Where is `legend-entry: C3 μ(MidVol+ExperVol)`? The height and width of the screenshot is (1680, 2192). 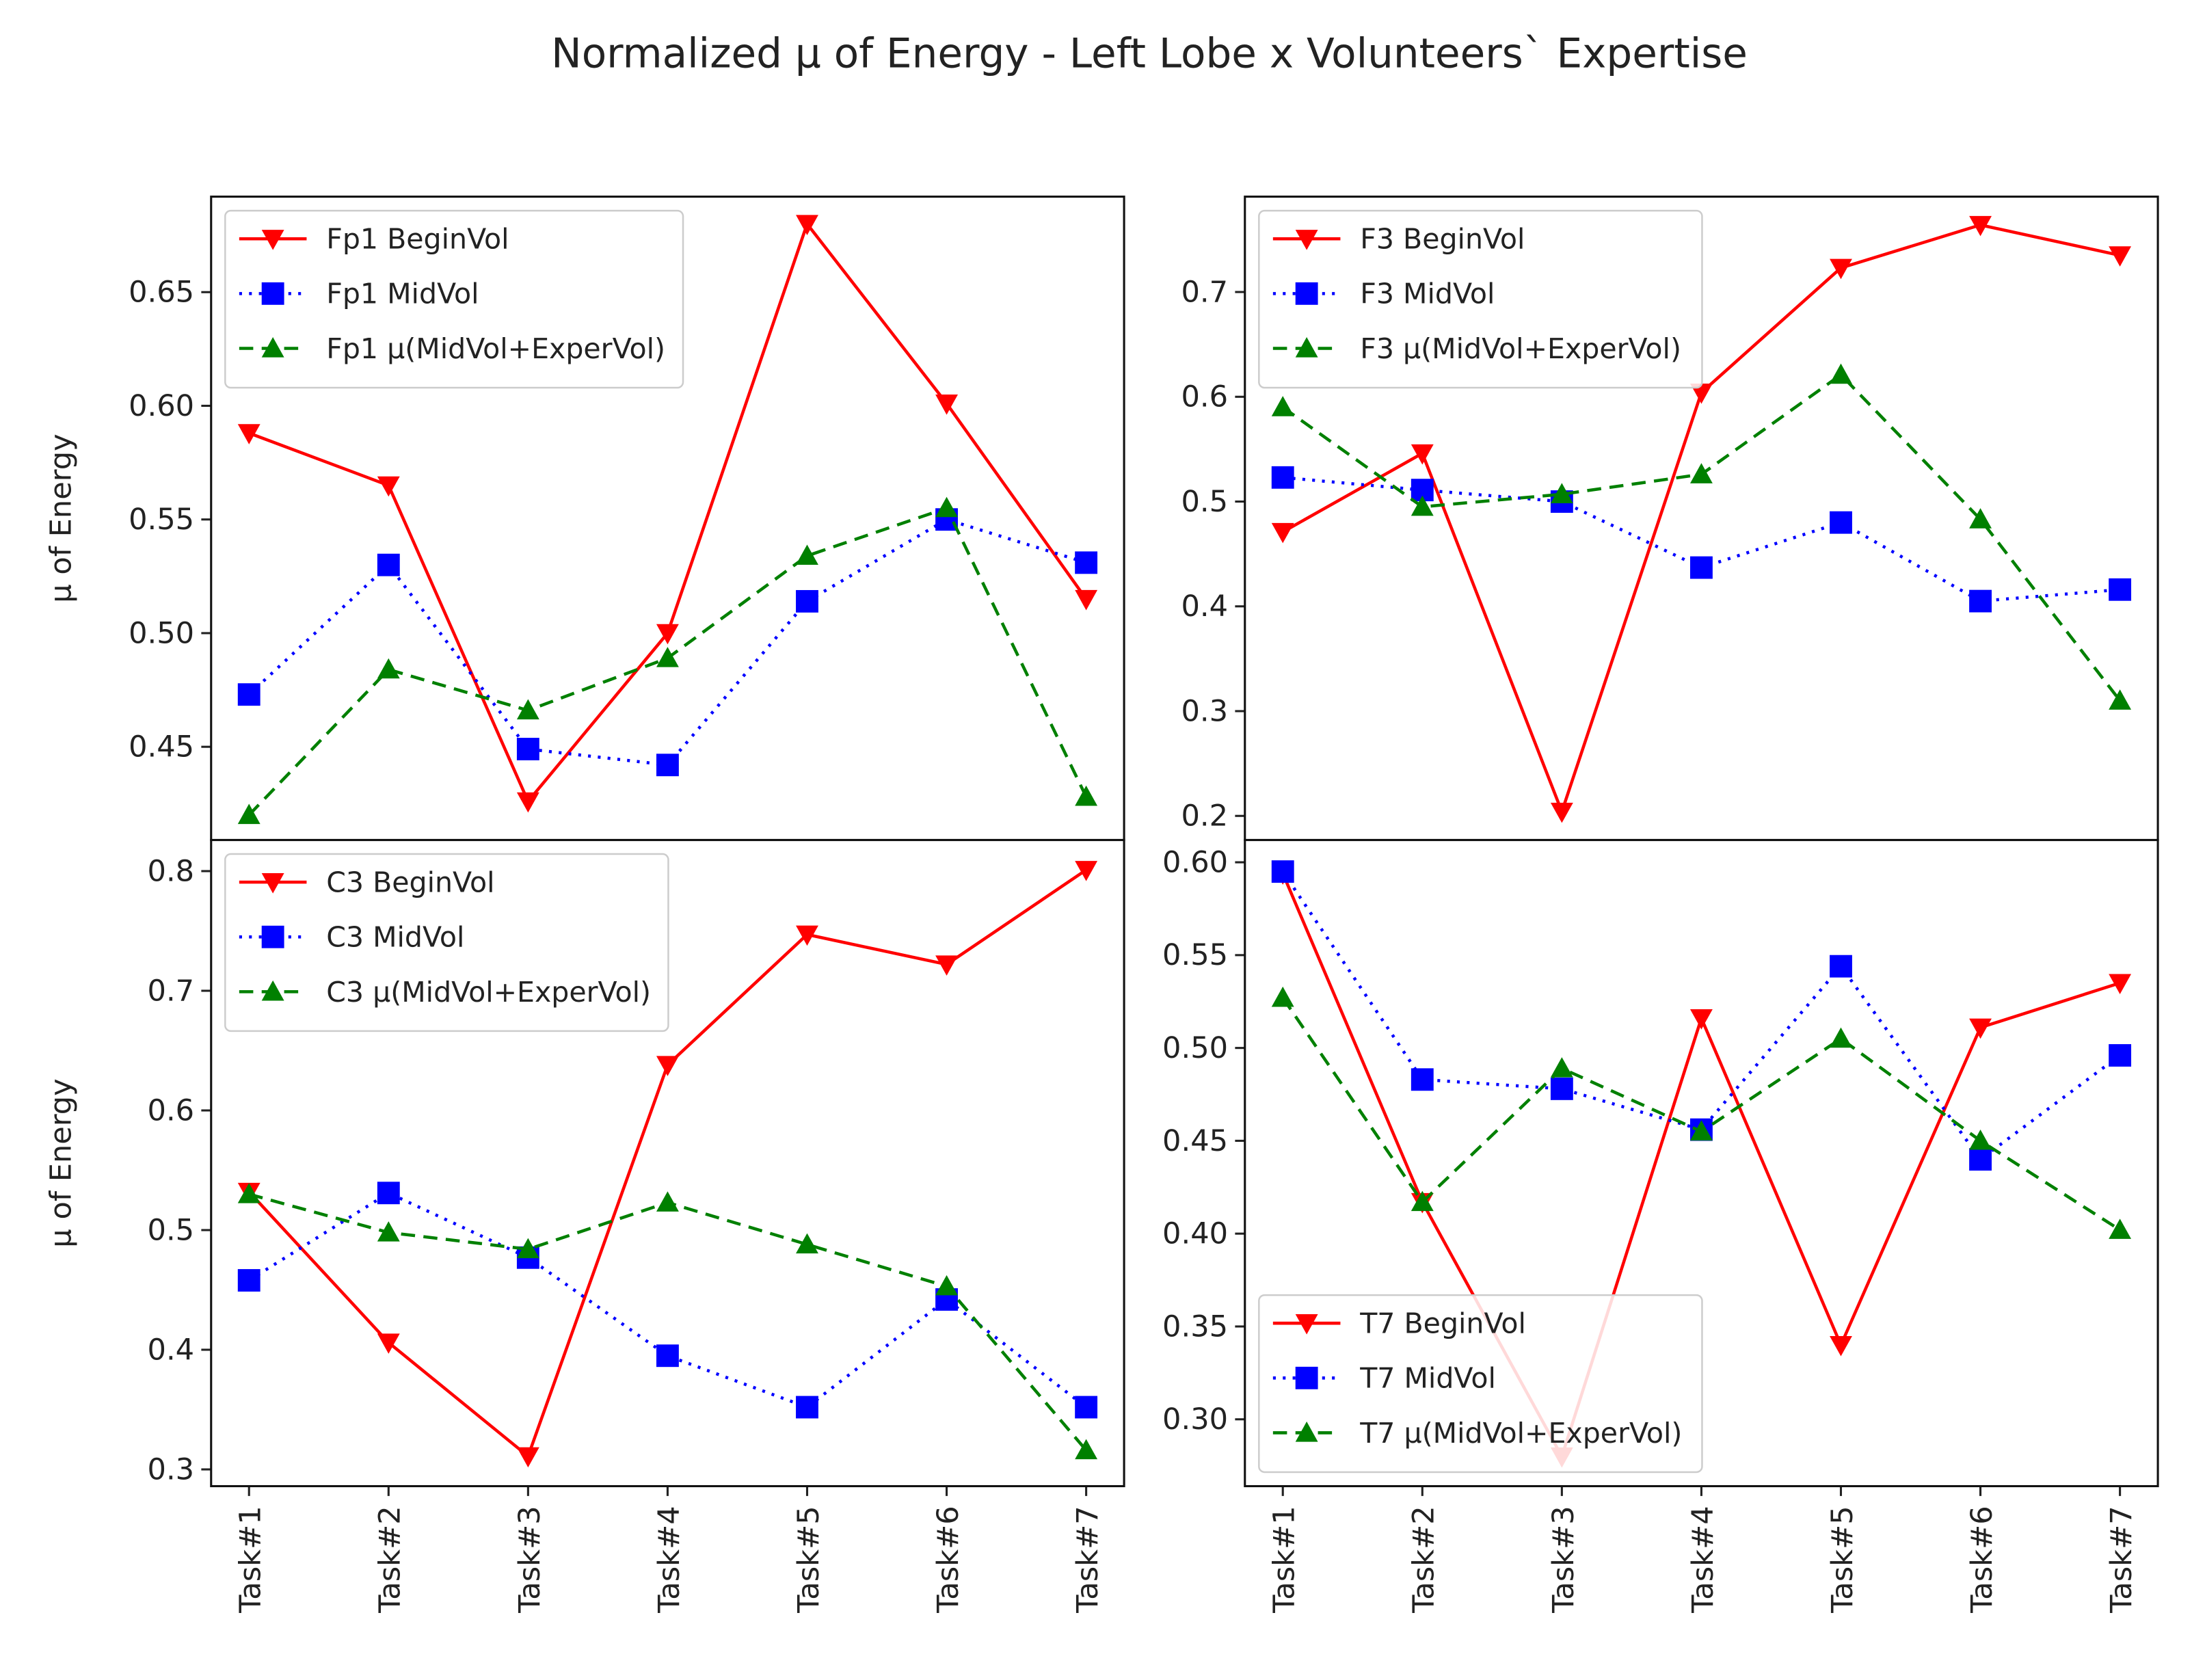
legend-entry: C3 μ(MidVol+ExperVol) is located at coordinates (445, 992).